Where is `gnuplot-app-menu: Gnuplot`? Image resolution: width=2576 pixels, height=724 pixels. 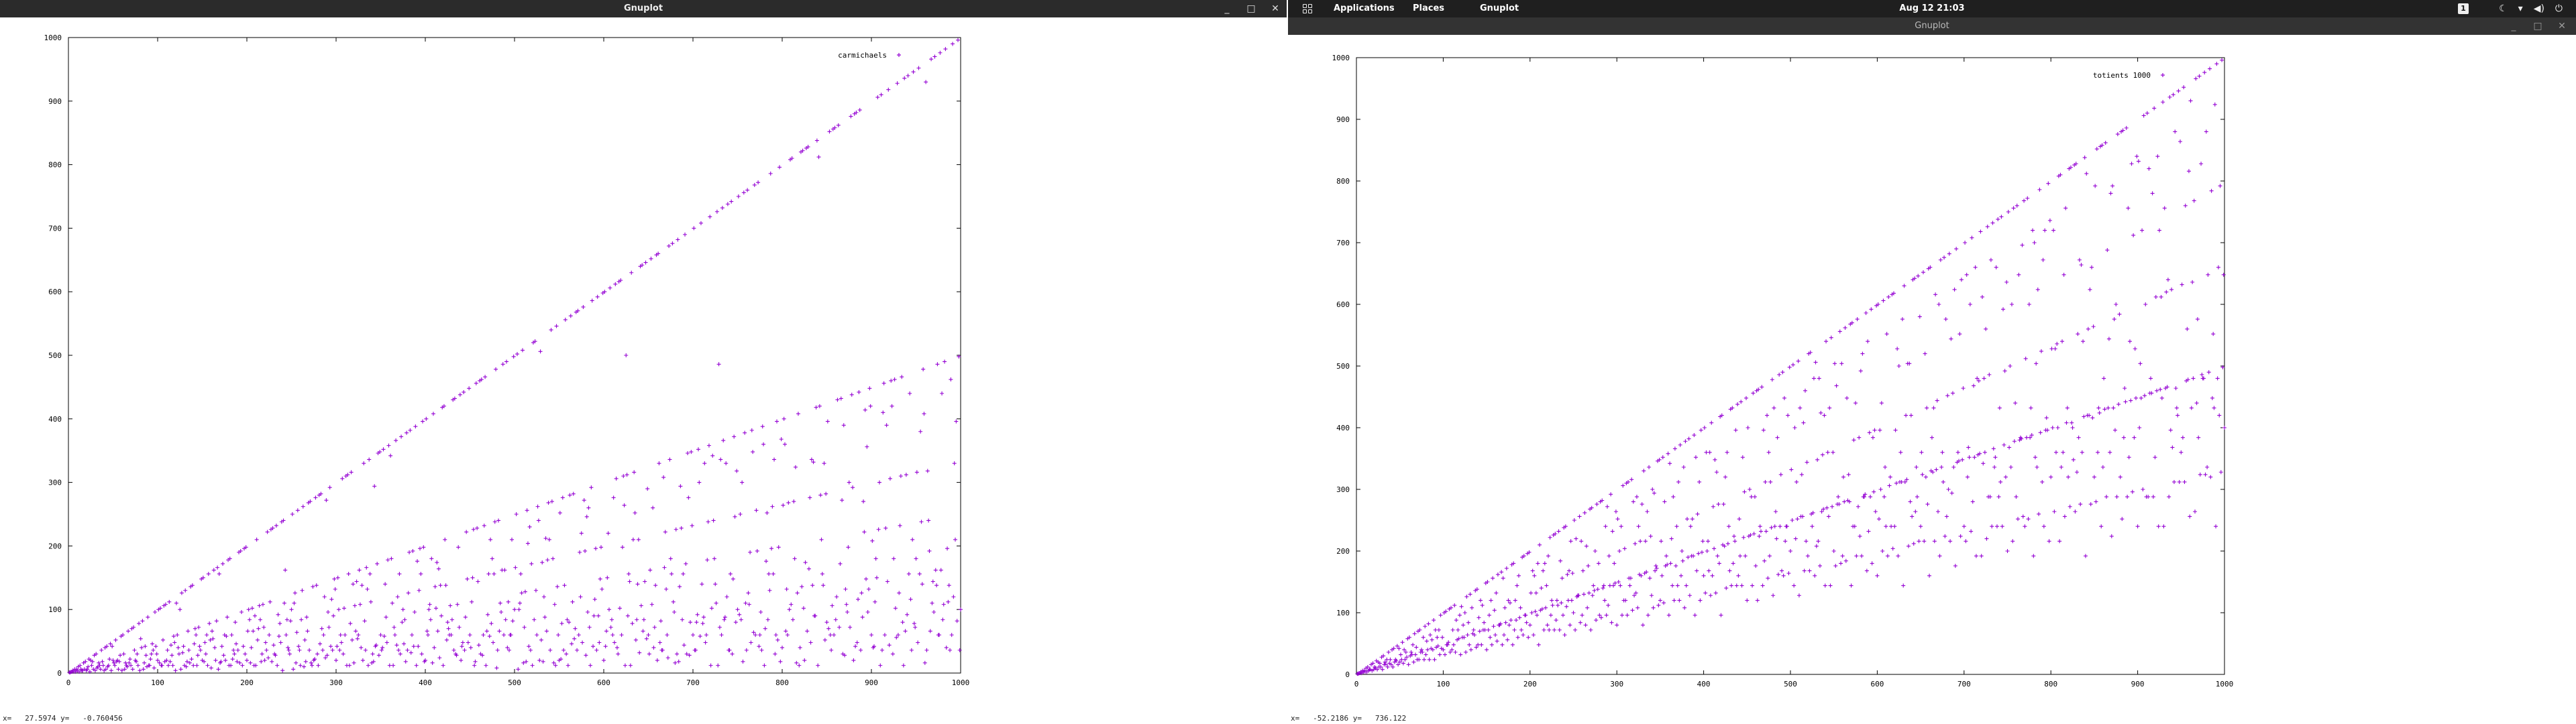
gnuplot-app-menu: Gnuplot is located at coordinates (1499, 8).